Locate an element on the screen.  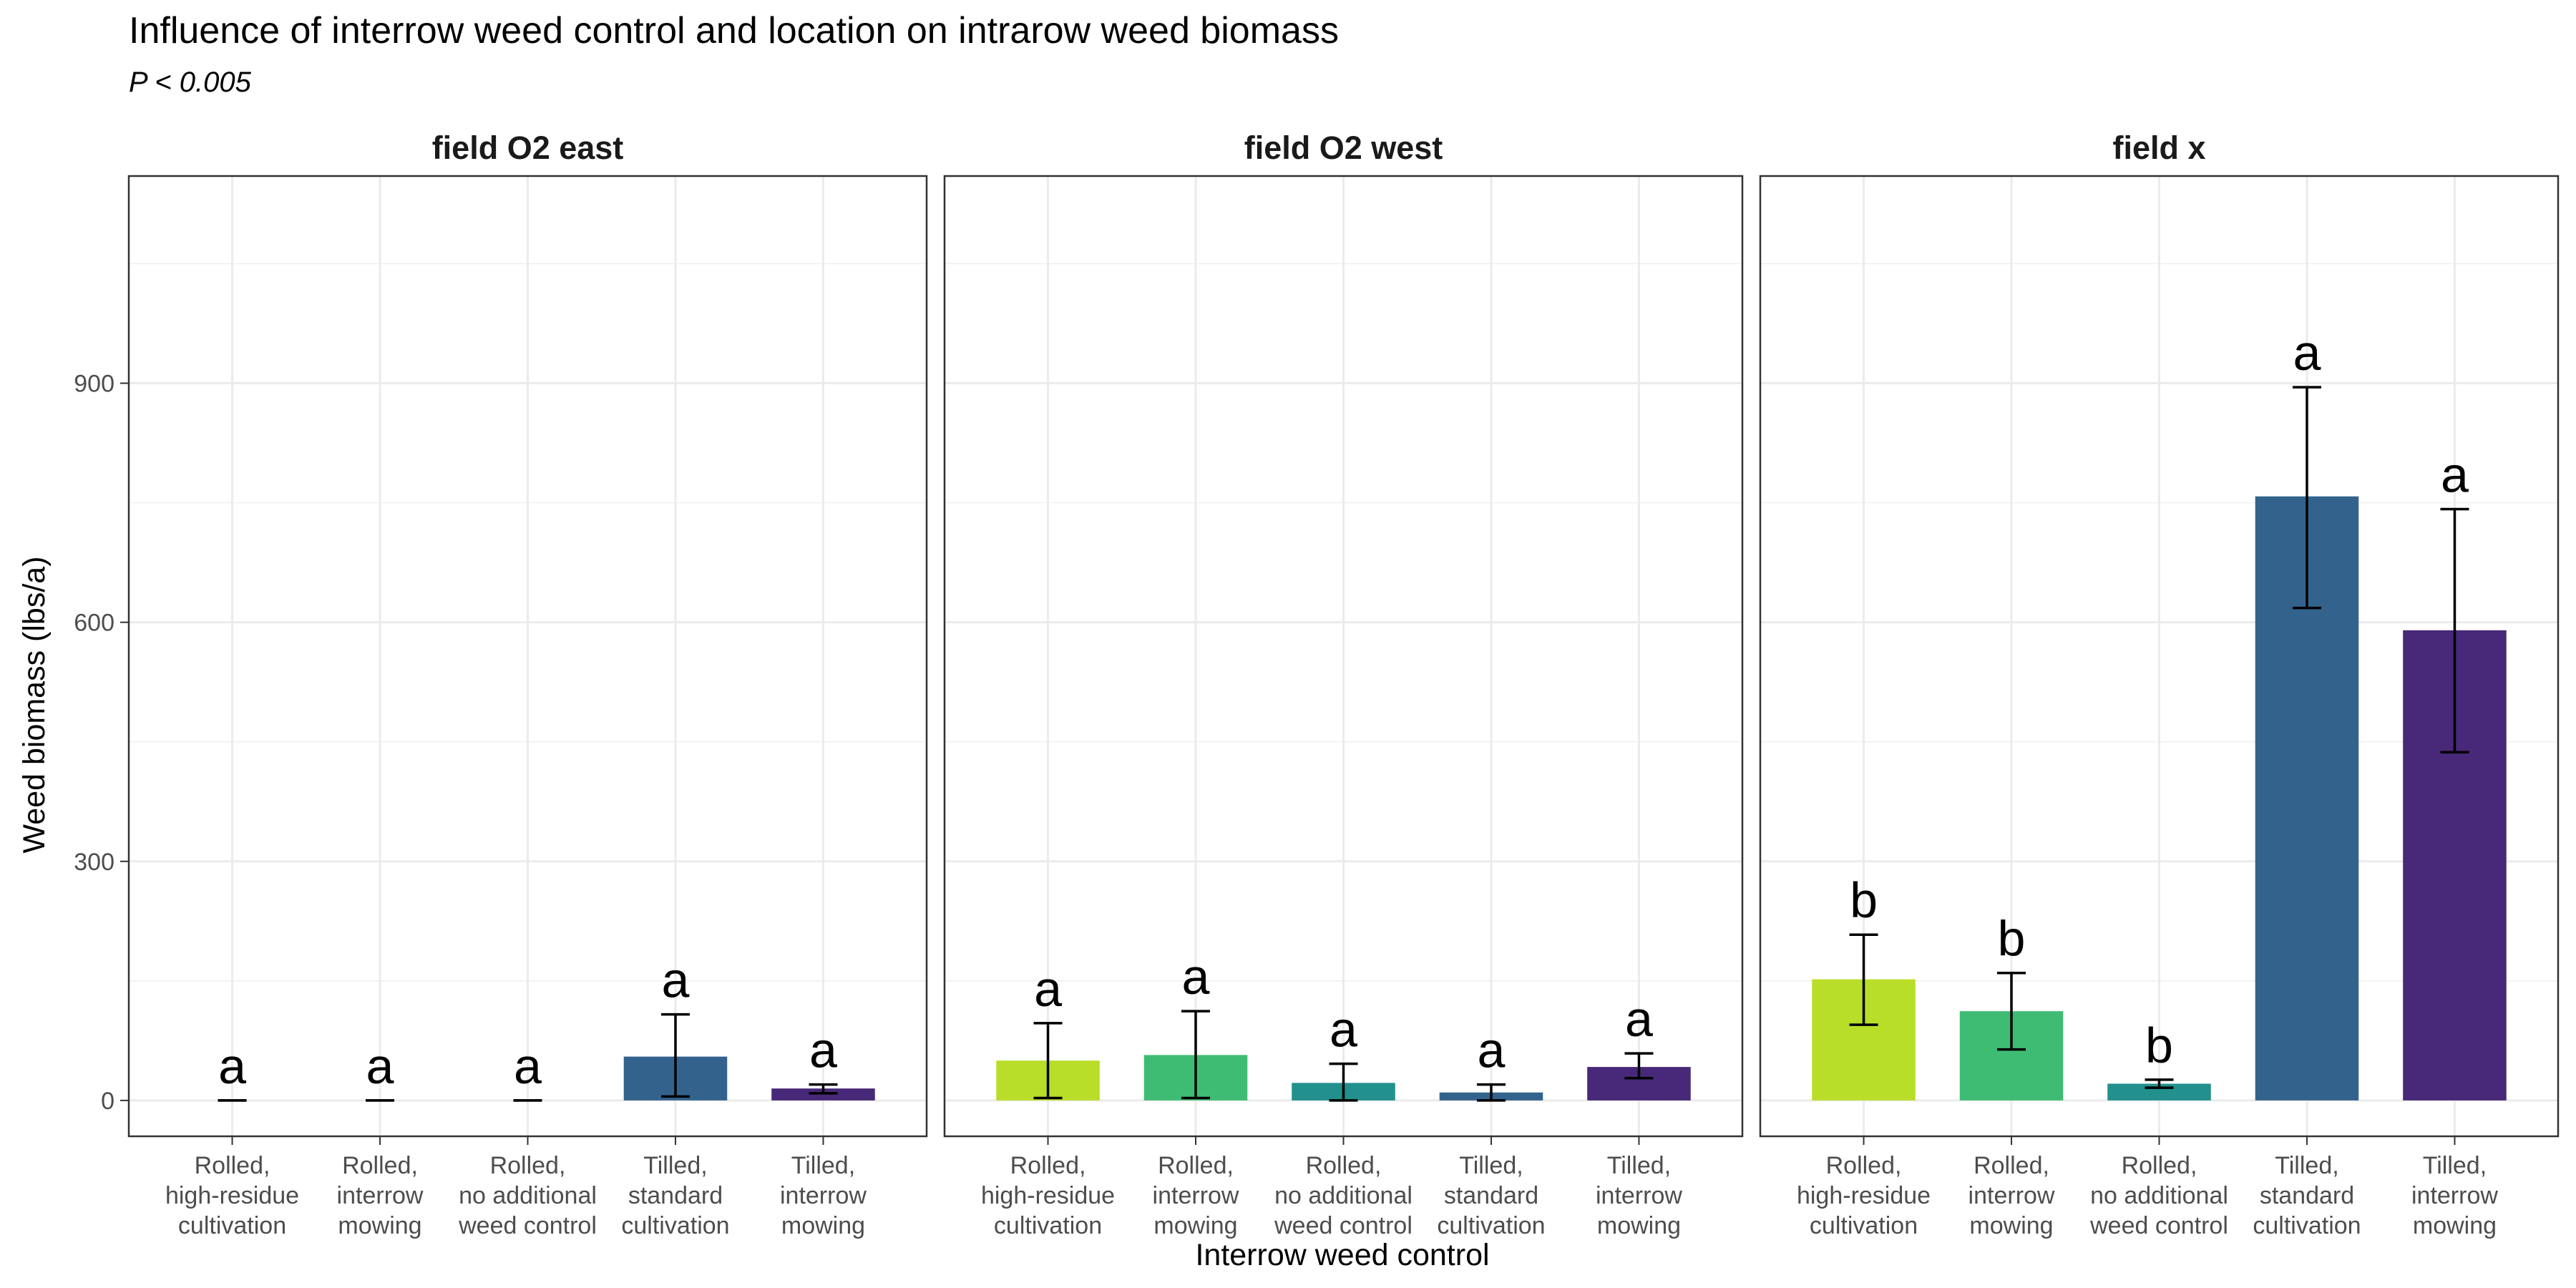
y-tick-label: 900 is located at coordinates (94, 384).